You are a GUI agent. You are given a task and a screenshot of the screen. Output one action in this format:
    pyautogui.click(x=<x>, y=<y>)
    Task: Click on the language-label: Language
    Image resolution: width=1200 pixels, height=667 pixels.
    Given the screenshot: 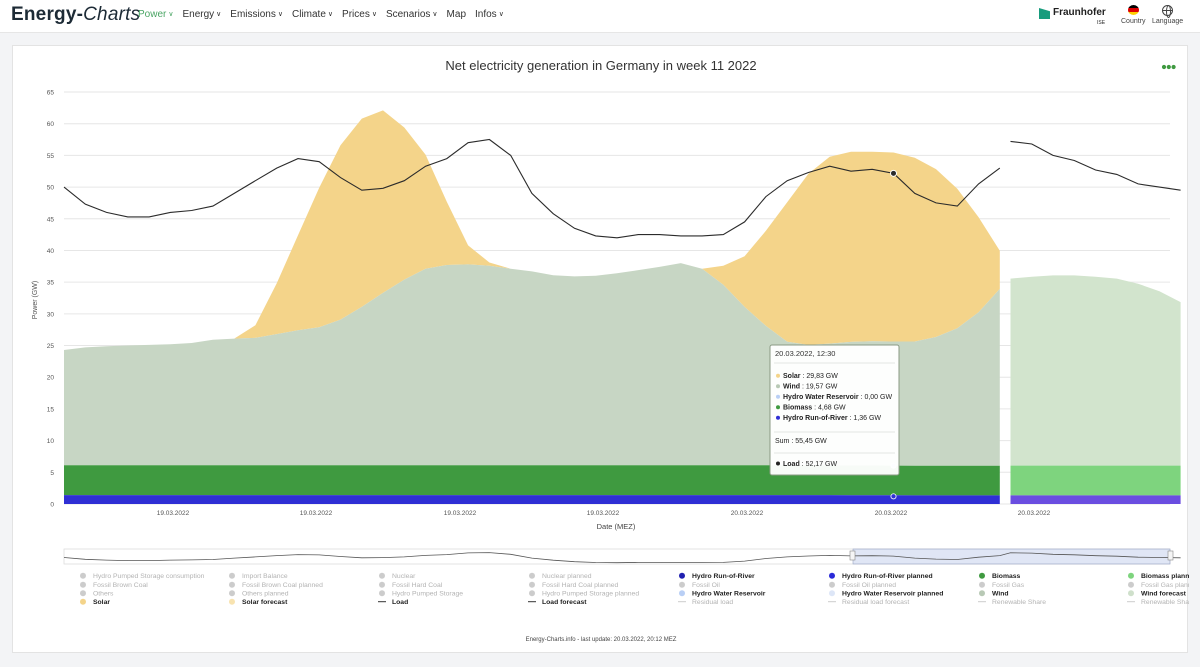 What is the action you would take?
    pyautogui.click(x=1168, y=21)
    